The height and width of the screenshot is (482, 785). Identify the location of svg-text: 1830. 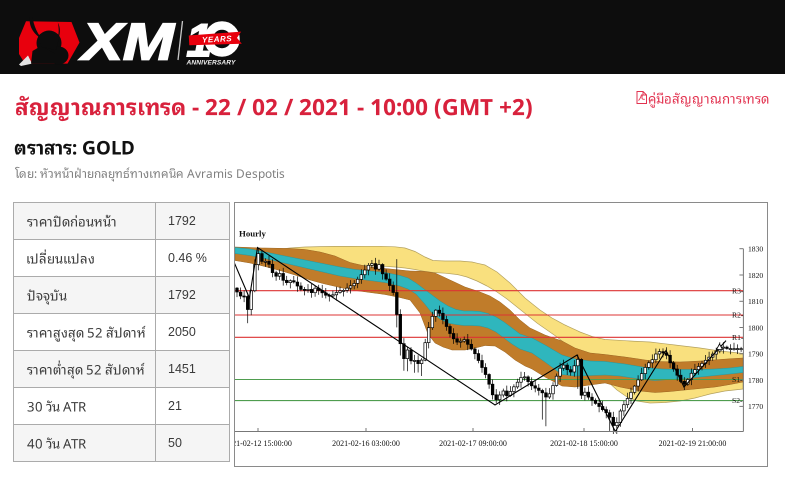
(755, 249).